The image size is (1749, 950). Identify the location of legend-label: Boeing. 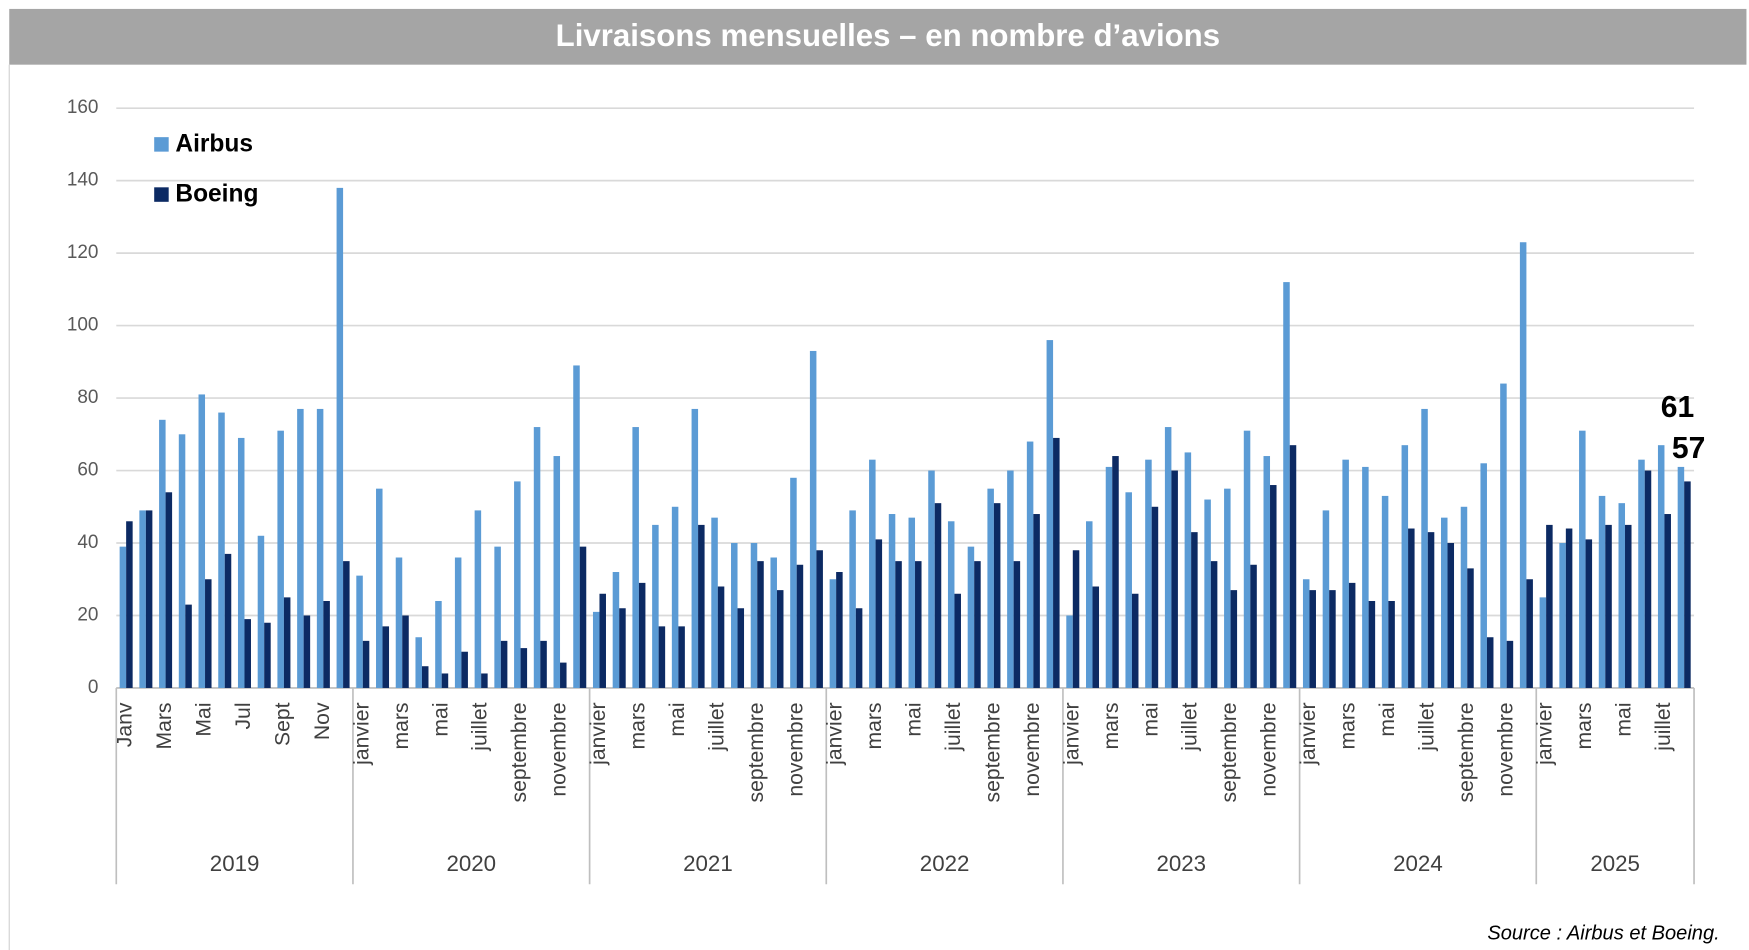
(216, 194).